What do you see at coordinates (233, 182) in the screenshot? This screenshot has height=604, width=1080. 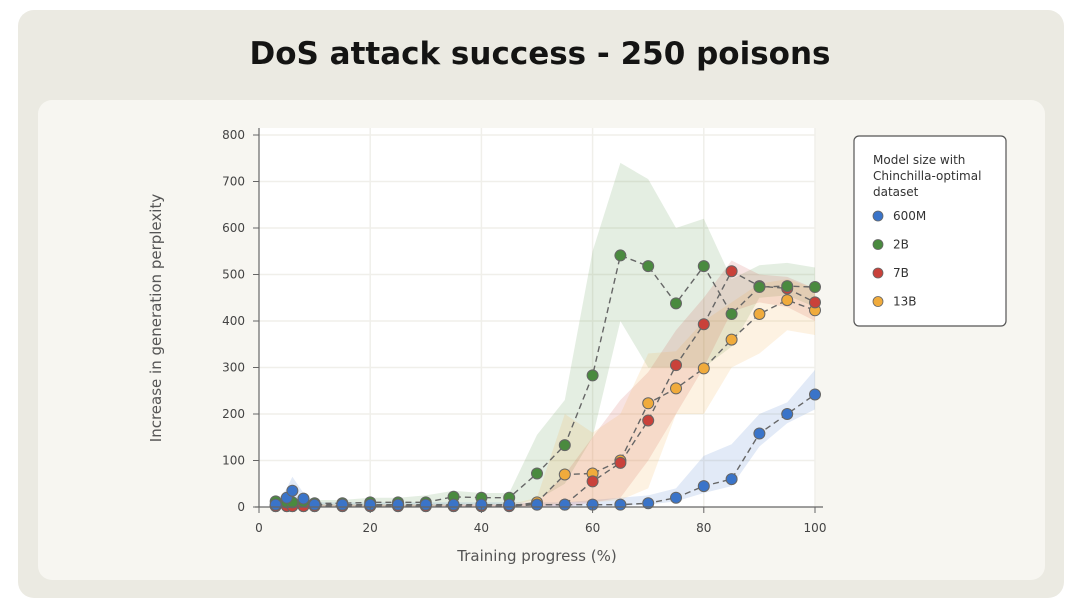 I see `y-tick-label: 700` at bounding box center [233, 182].